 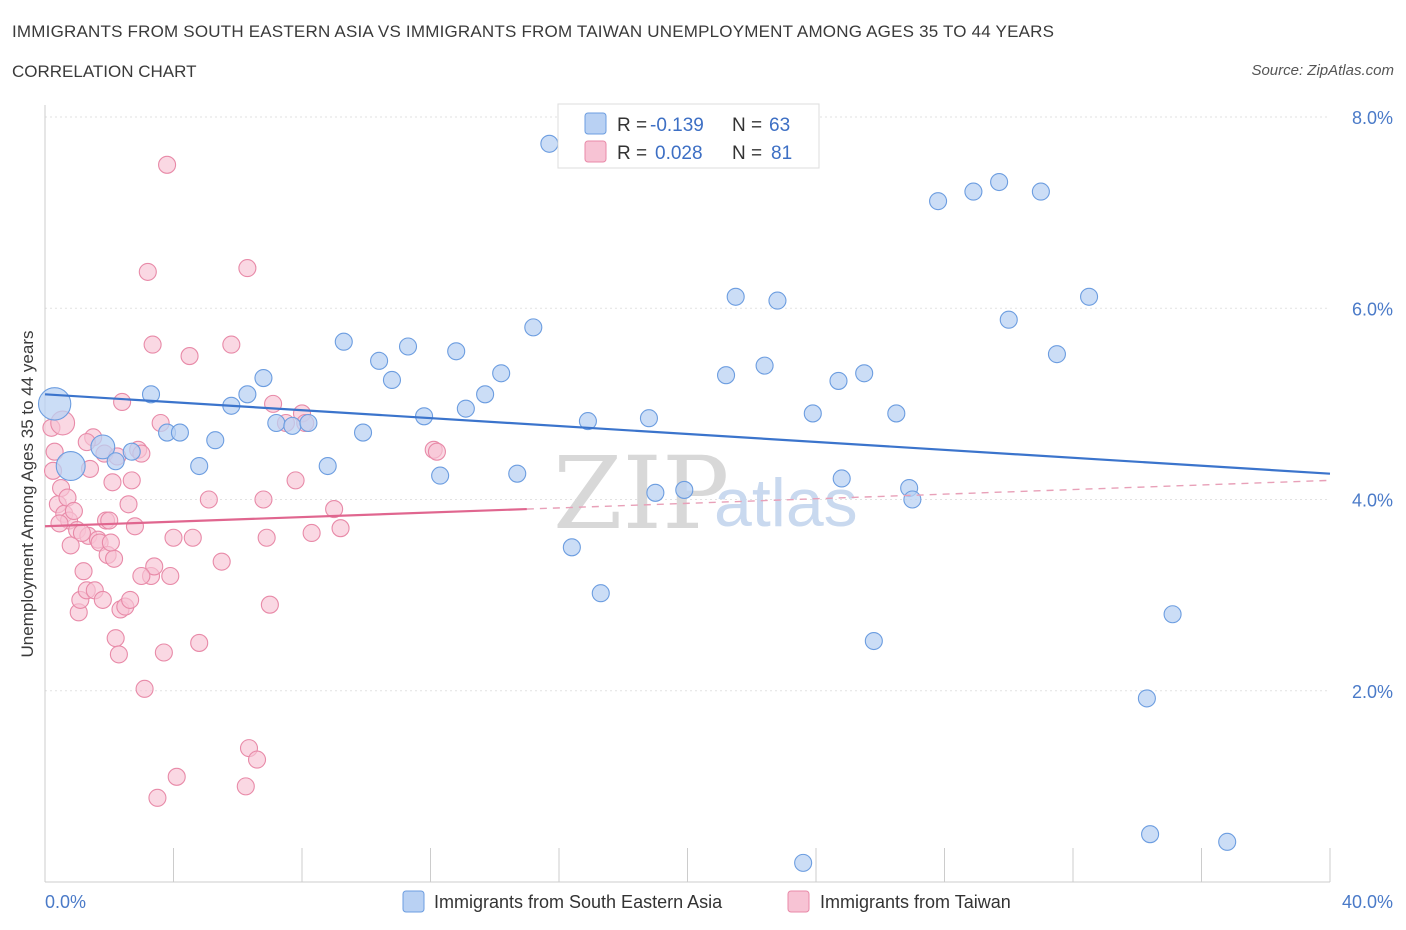 What do you see at coordinates (679, 153) in the screenshot?
I see `legend-r-value-taiwan: 0.028` at bounding box center [679, 153].